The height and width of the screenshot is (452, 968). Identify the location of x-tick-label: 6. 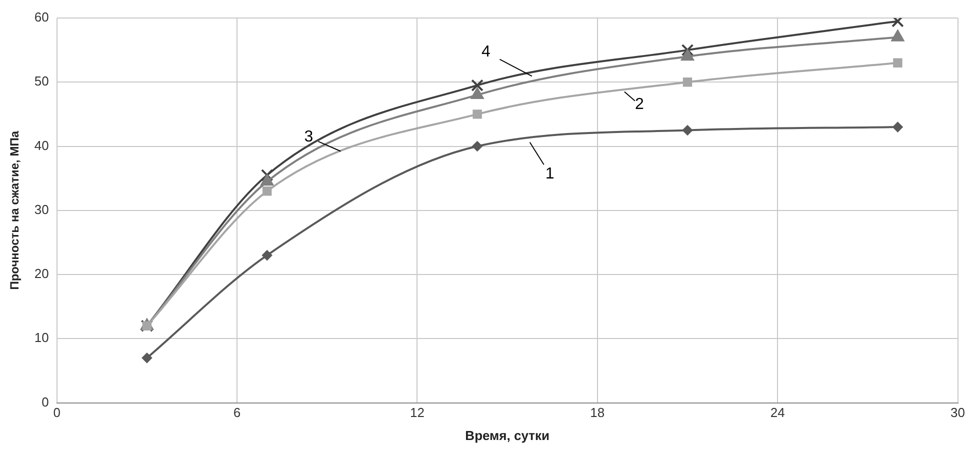
(237, 412).